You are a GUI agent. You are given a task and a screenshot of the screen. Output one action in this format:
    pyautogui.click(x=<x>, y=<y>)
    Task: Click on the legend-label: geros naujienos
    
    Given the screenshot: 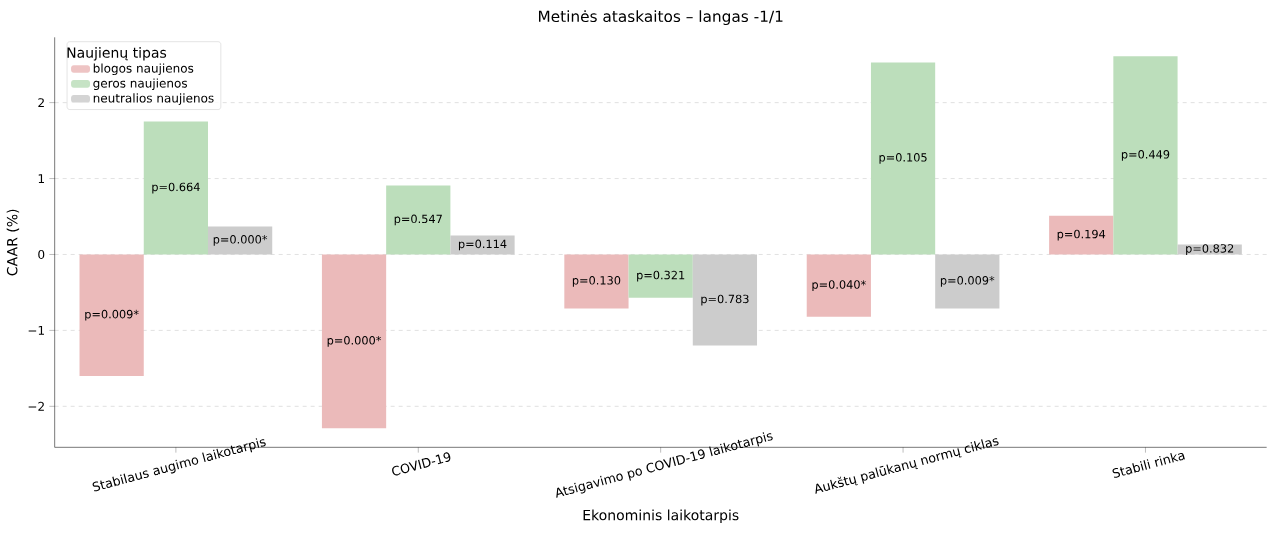 What is the action you would take?
    pyautogui.click(x=140, y=84)
    